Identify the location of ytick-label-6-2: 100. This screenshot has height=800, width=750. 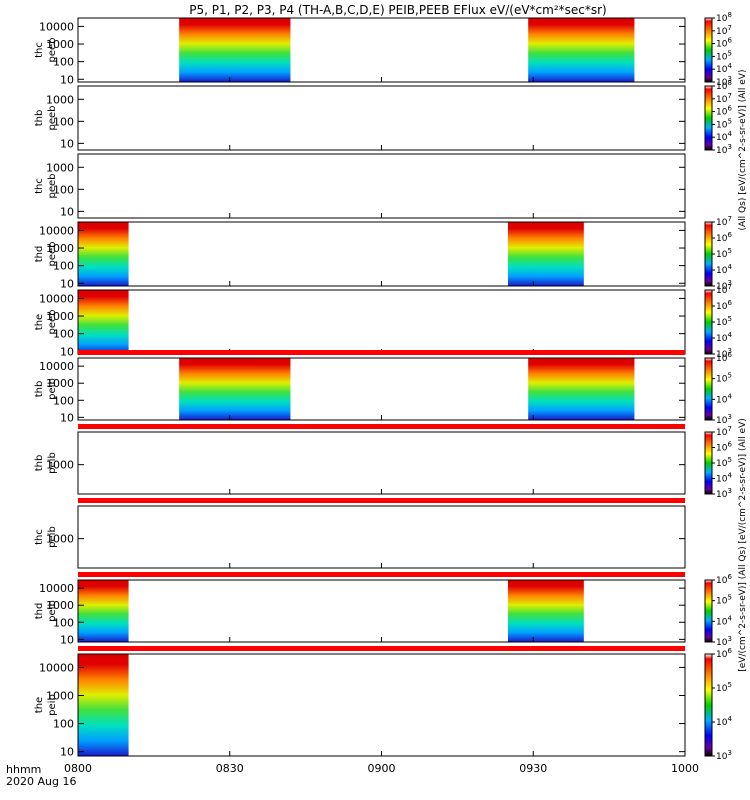
(63, 400).